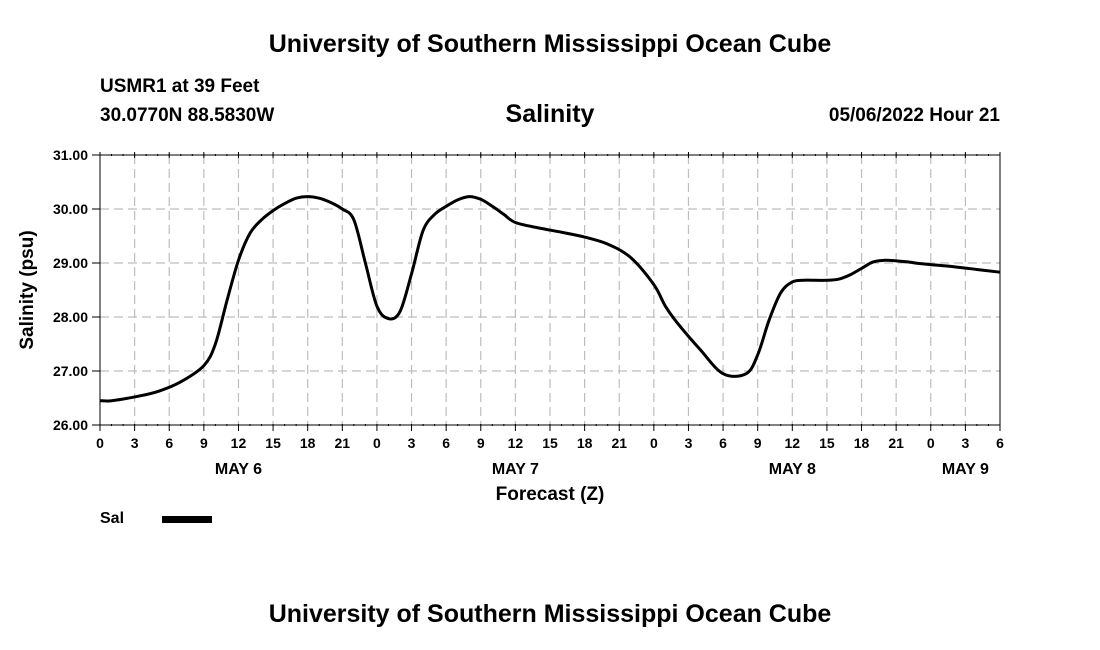  What do you see at coordinates (70, 263) in the screenshot?
I see `y-tick-label: 29.00` at bounding box center [70, 263].